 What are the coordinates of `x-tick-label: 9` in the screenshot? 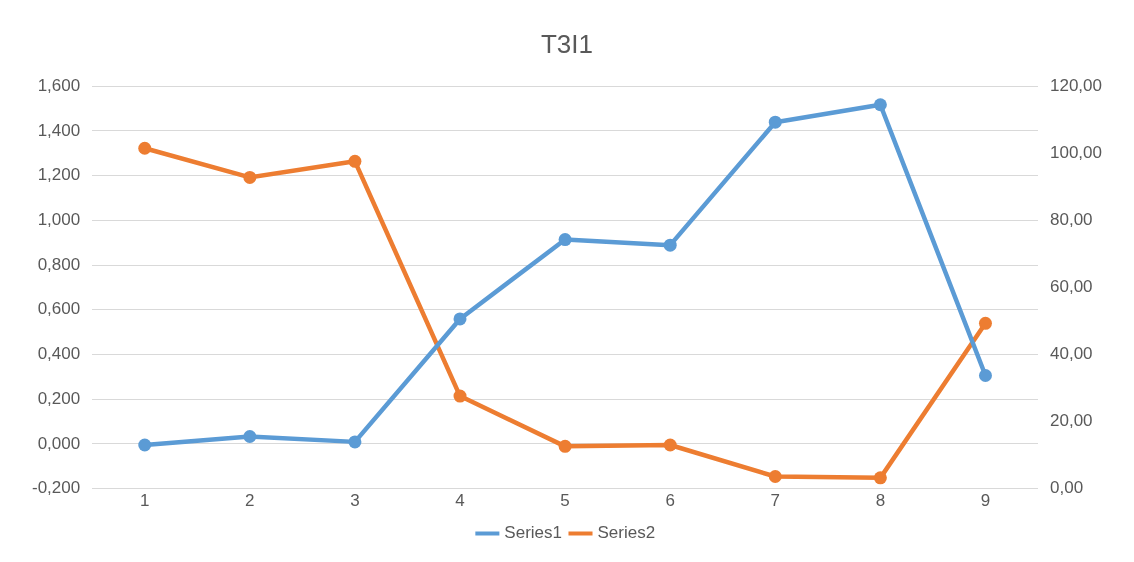 It's located at (985, 501).